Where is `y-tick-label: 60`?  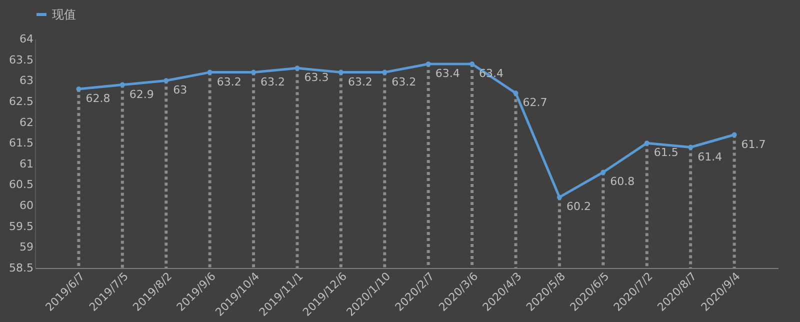
y-tick-label: 60 is located at coordinates (27, 205).